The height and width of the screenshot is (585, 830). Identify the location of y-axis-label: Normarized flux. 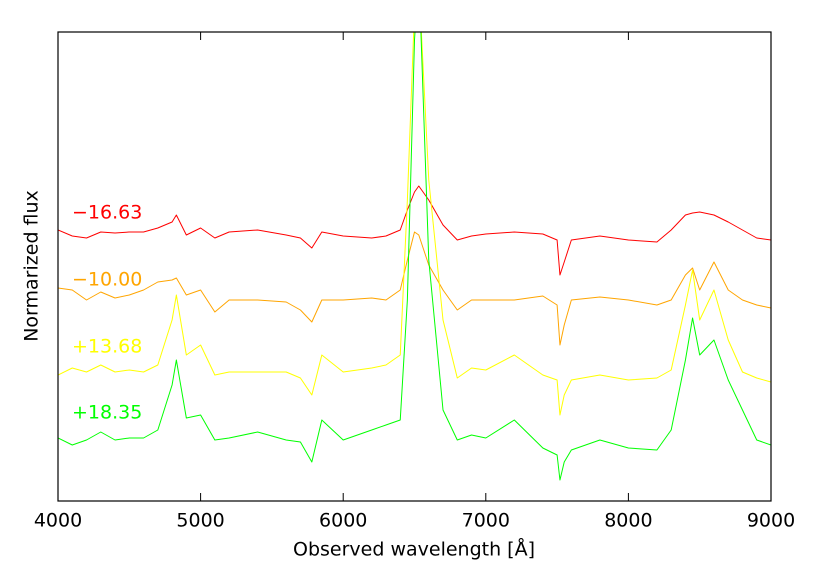
(32, 266).